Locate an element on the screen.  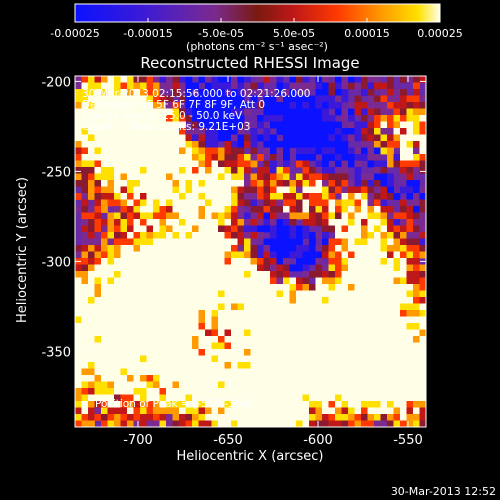
info-line-energy: Energy Range: 25.0 - 50.0 keV is located at coordinates (162, 116).